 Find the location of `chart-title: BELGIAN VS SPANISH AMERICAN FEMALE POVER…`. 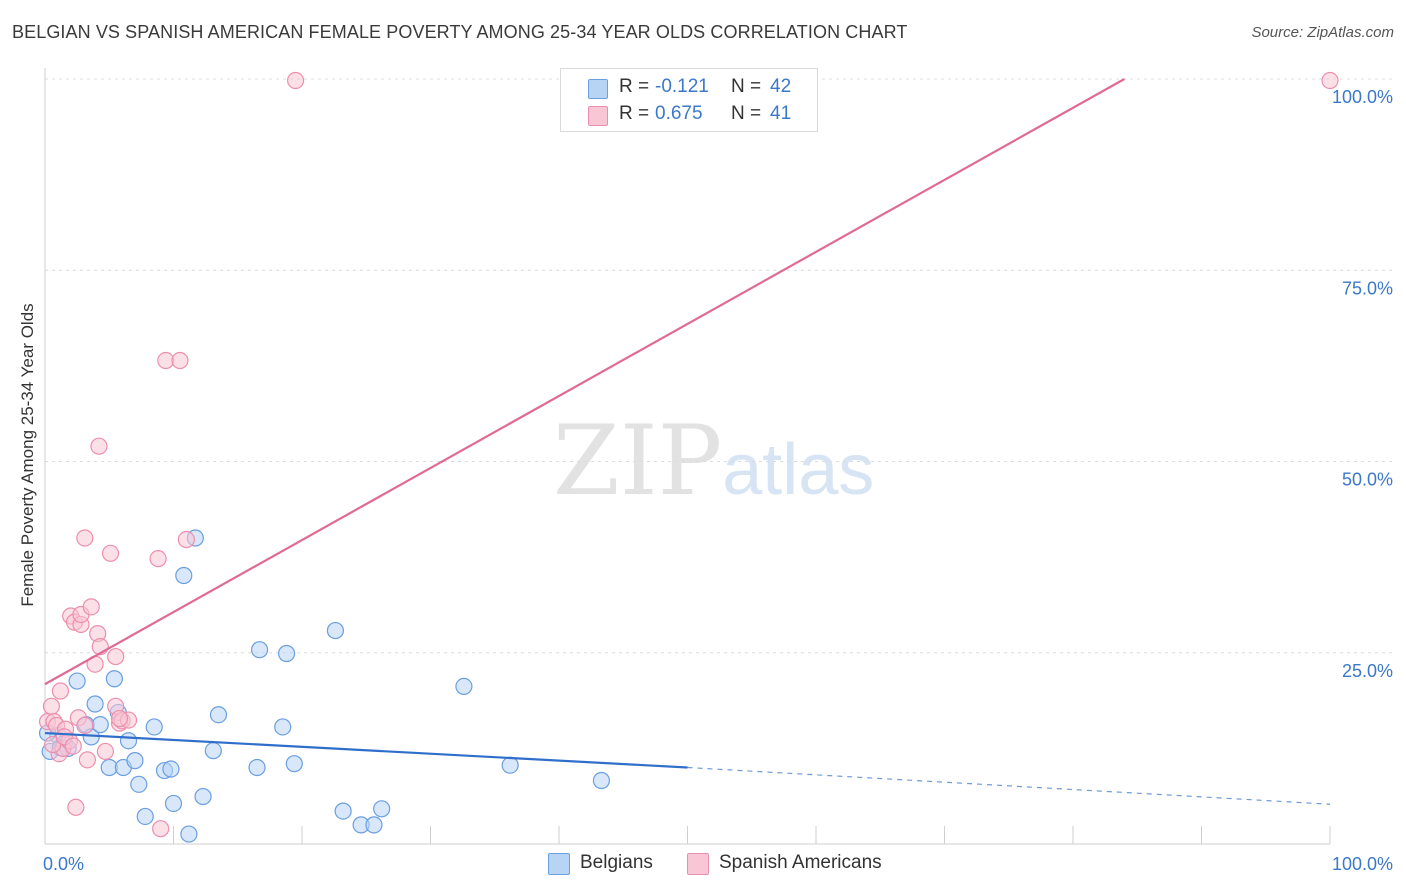

chart-title: BELGIAN VS SPANISH AMERICAN FEMALE POVER… is located at coordinates (460, 32).